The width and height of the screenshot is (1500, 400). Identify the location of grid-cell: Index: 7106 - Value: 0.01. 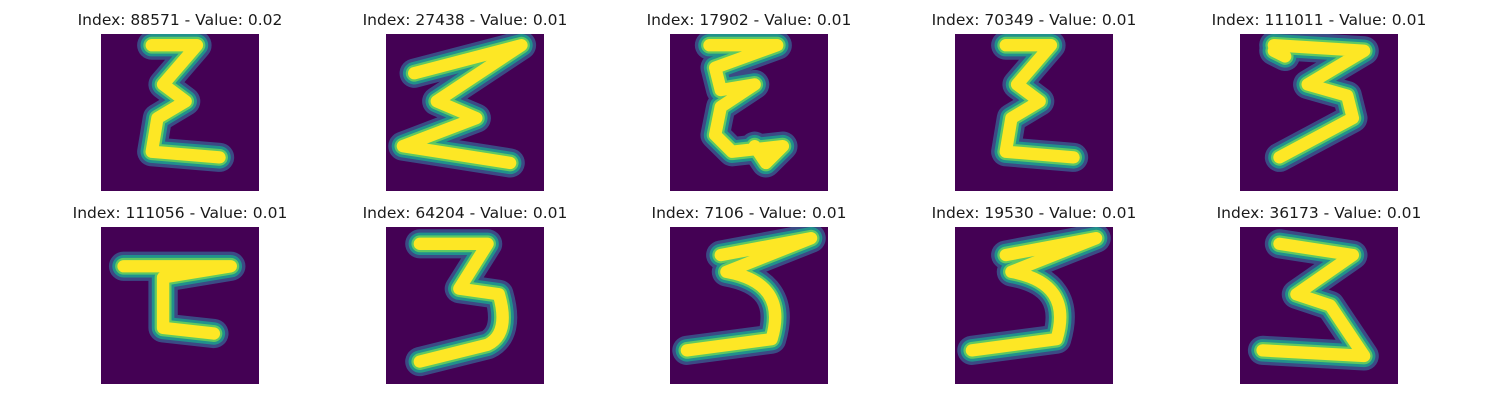
(749, 288).